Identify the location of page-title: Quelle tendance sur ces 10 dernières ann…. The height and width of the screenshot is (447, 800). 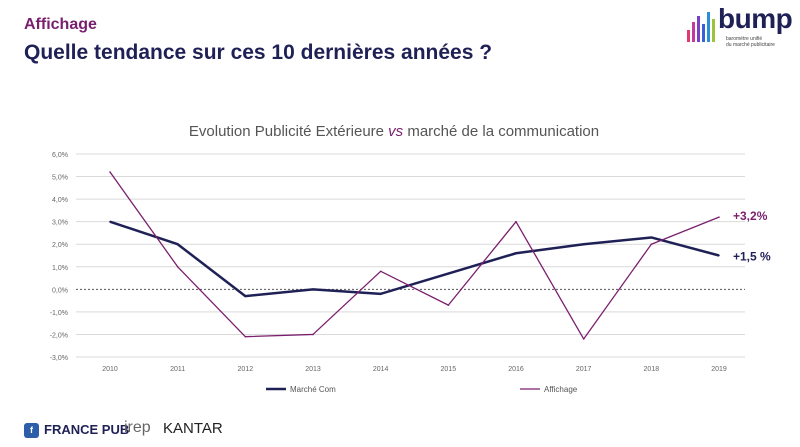
(258, 52).